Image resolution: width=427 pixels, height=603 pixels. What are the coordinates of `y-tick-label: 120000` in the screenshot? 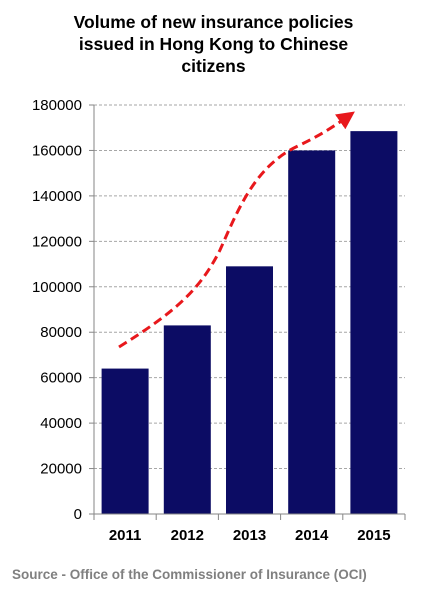 It's located at (57, 241).